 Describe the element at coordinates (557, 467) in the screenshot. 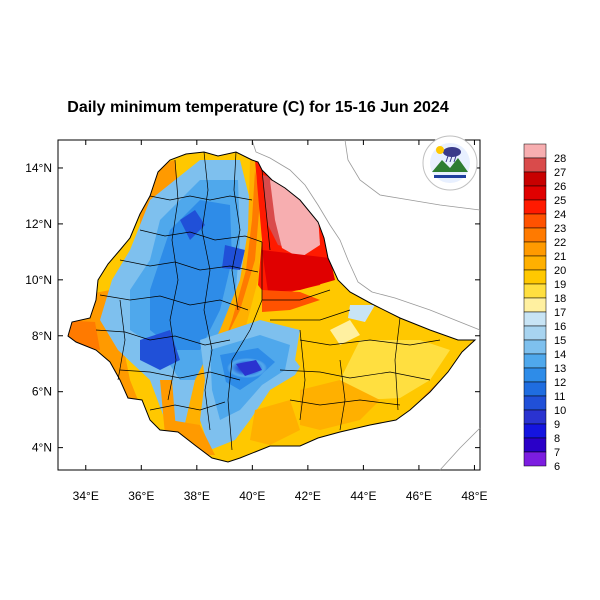

I see `colorbar-label: 6` at that location.